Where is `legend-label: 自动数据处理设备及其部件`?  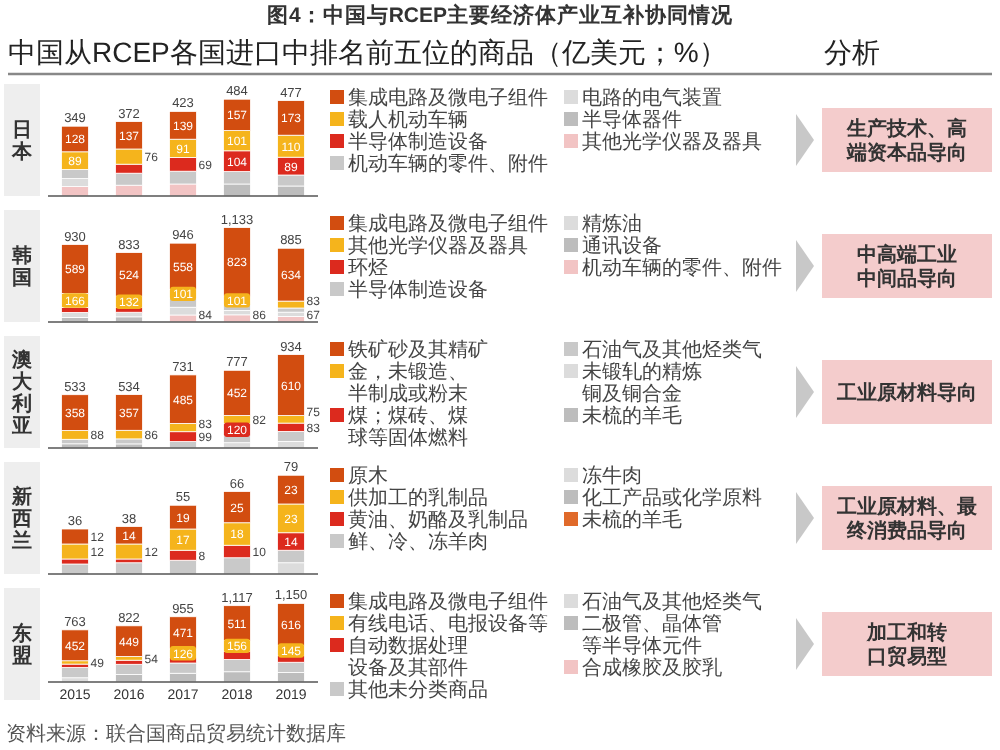
legend-label: 自动数据处理设备及其部件 is located at coordinates (408, 657).